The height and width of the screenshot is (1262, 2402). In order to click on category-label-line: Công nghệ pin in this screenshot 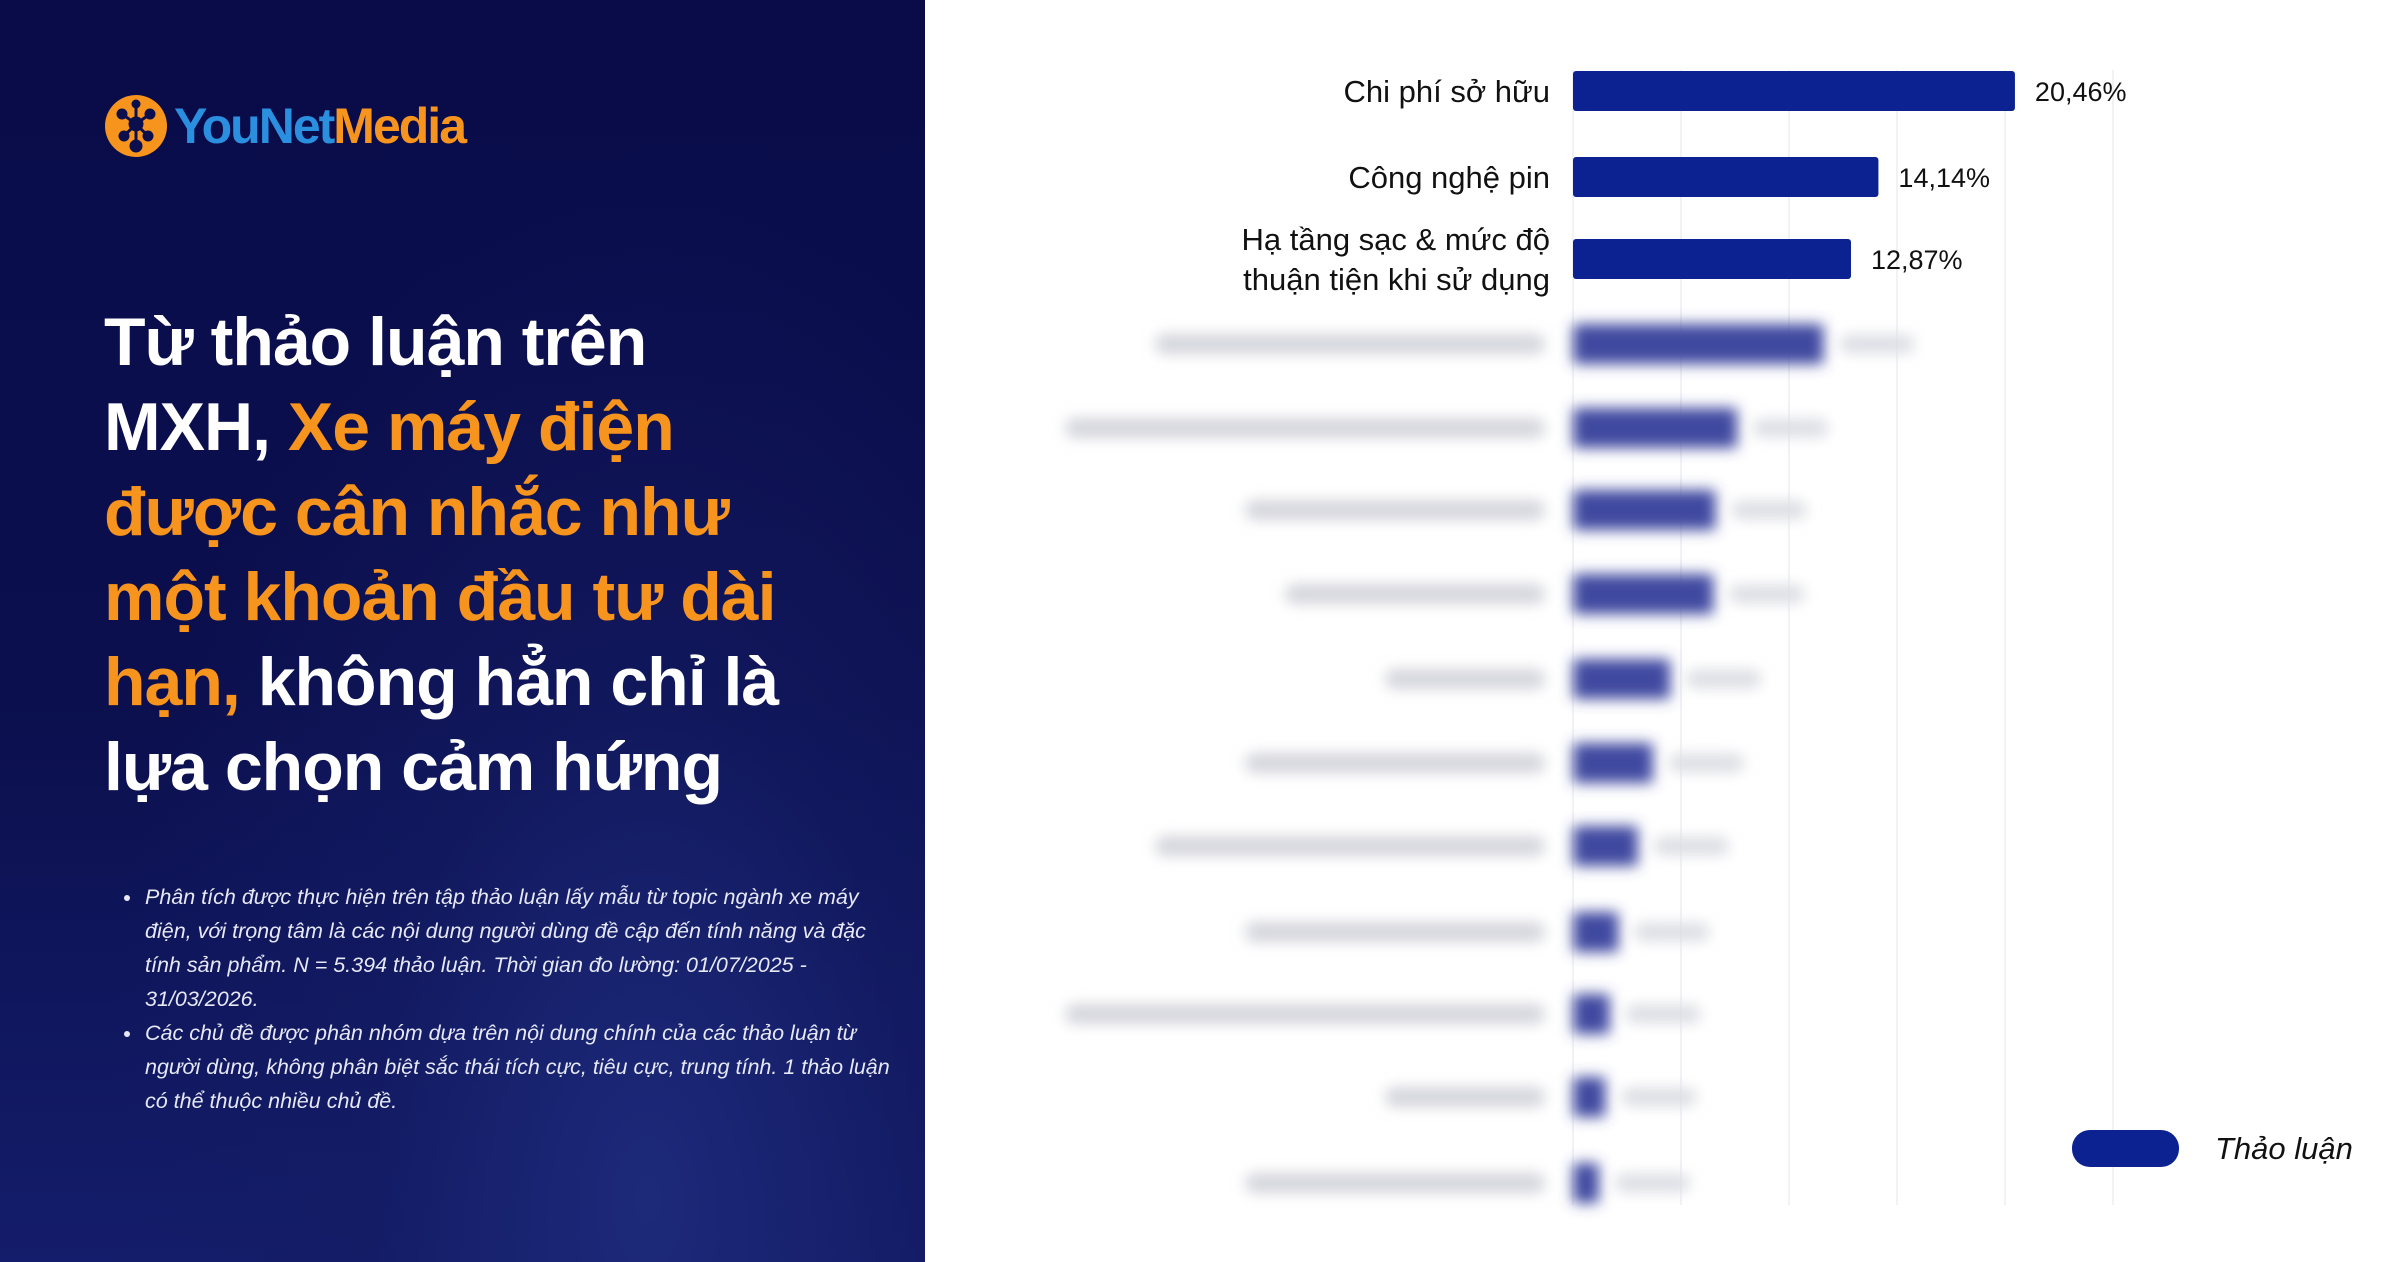, I will do `click(1449, 177)`.